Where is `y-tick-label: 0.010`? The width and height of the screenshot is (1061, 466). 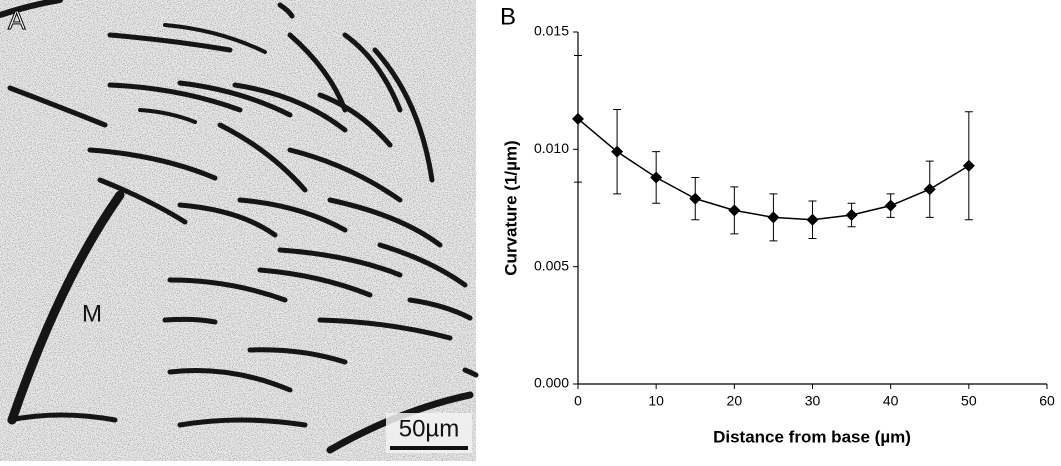
y-tick-label: 0.010 is located at coordinates (551, 148).